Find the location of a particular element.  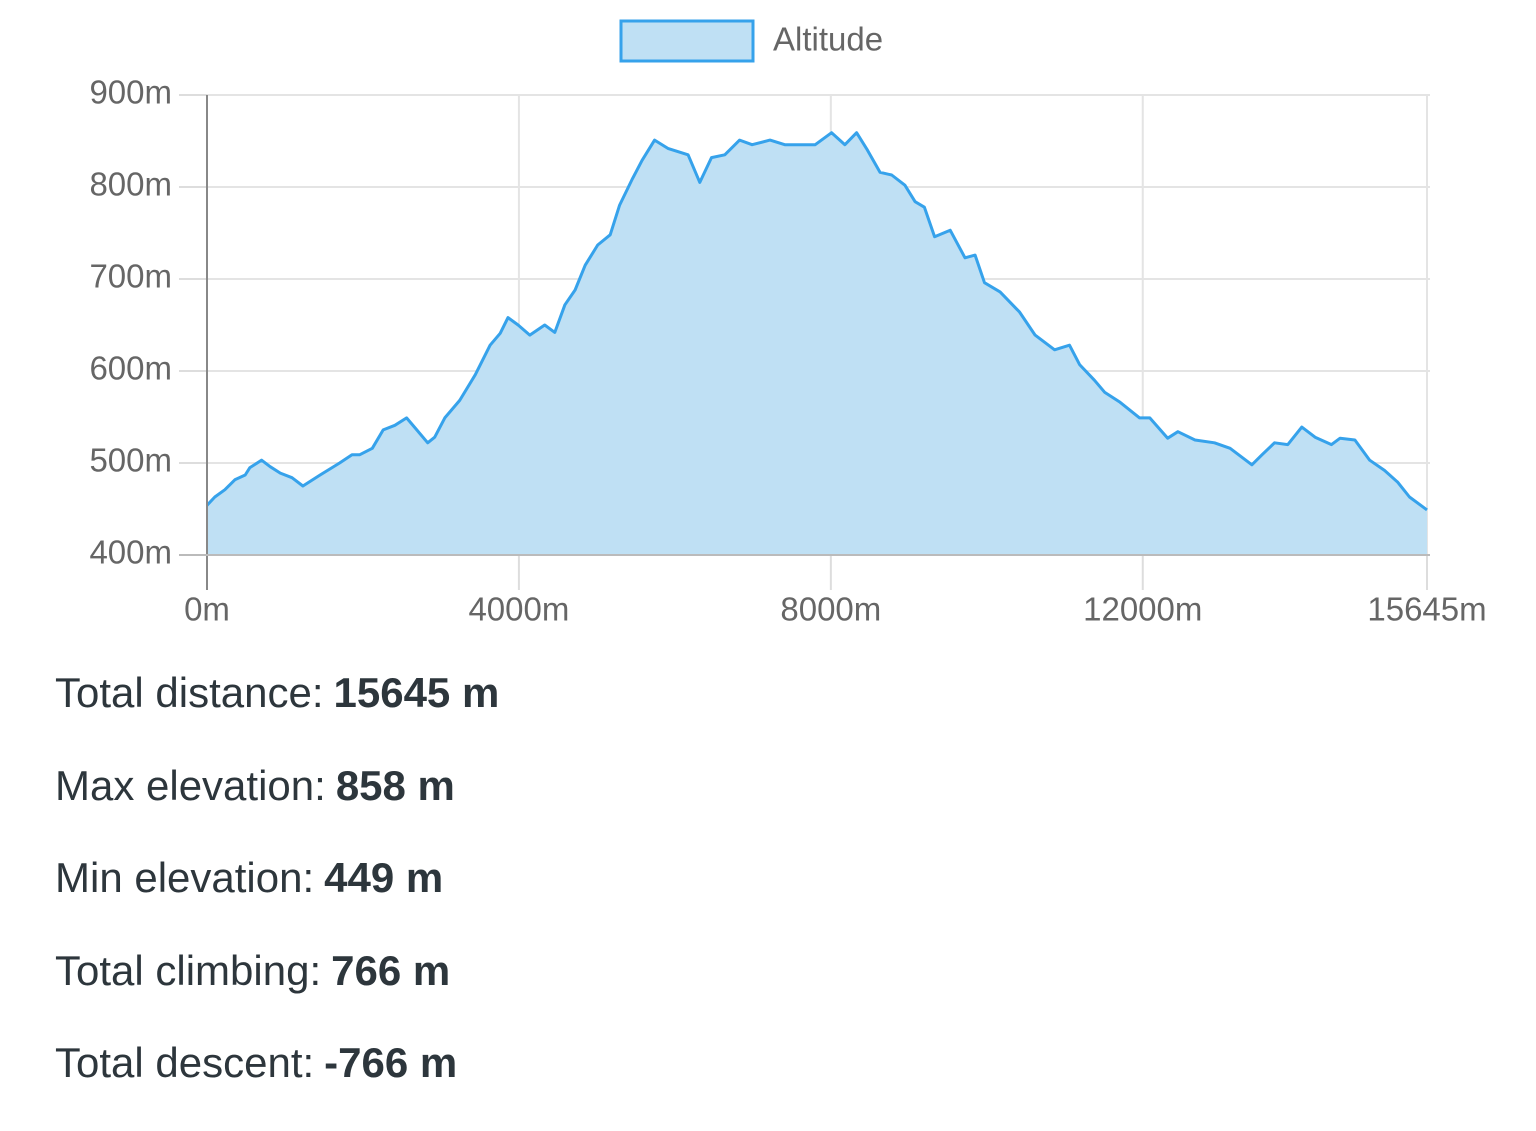

stat-label: Total descent: is located at coordinates (185, 1062).